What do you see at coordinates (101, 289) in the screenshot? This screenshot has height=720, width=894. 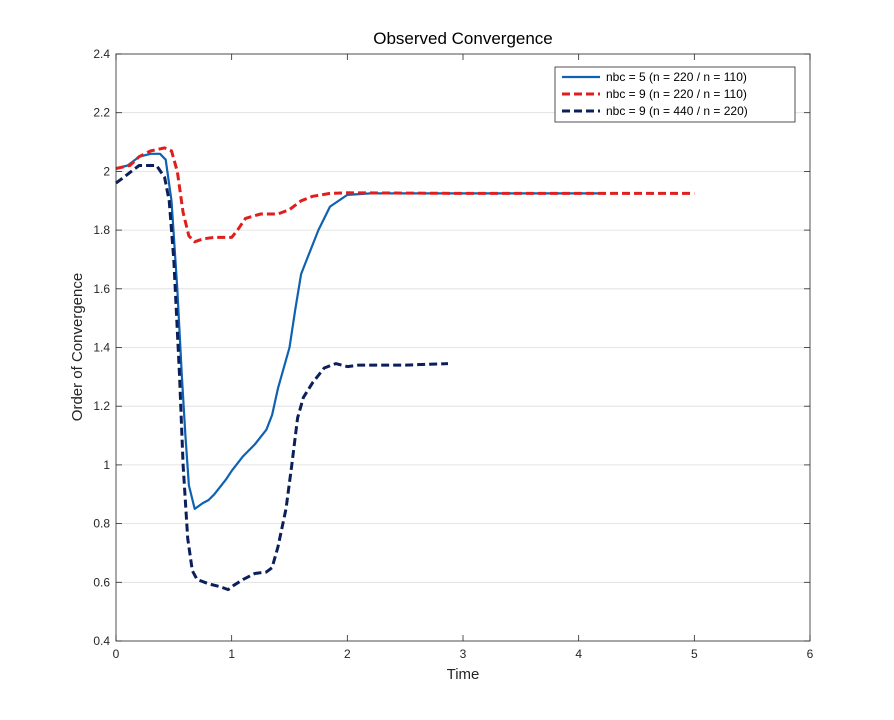 I see `y-tick-label: 1.6` at bounding box center [101, 289].